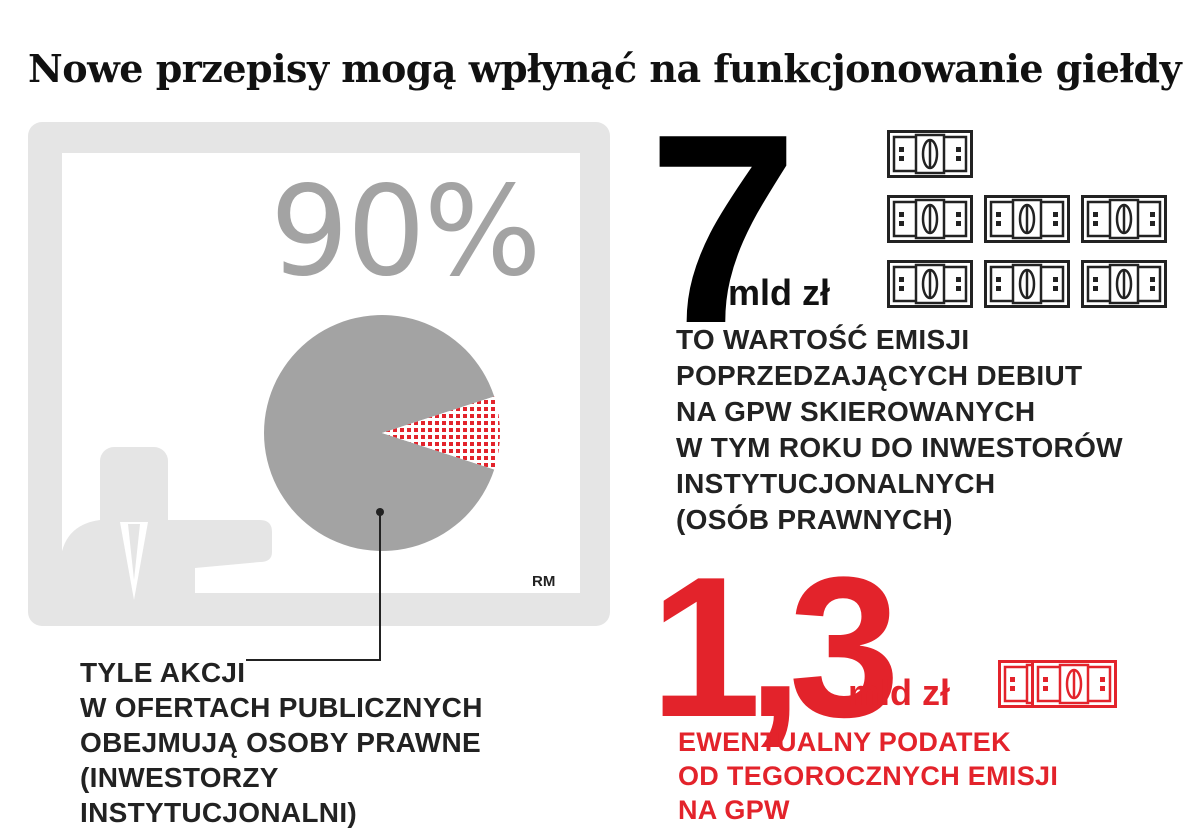 This screenshot has height=840, width=1200. I want to click on credit-label: RM, so click(544, 581).